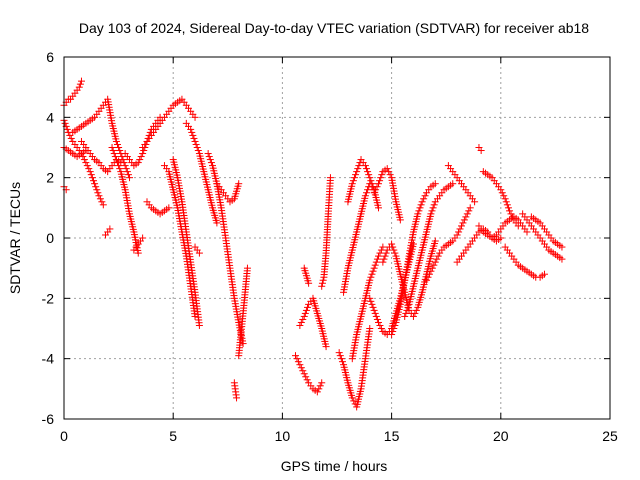 Image resolution: width=640 pixels, height=480 pixels. What do you see at coordinates (48, 419) in the screenshot?
I see `y-tick-label: -6` at bounding box center [48, 419].